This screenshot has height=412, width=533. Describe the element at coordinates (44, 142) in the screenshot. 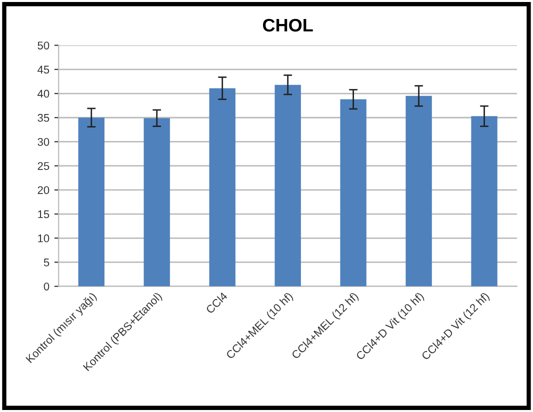

I see `y-tick-label: 30` at that location.